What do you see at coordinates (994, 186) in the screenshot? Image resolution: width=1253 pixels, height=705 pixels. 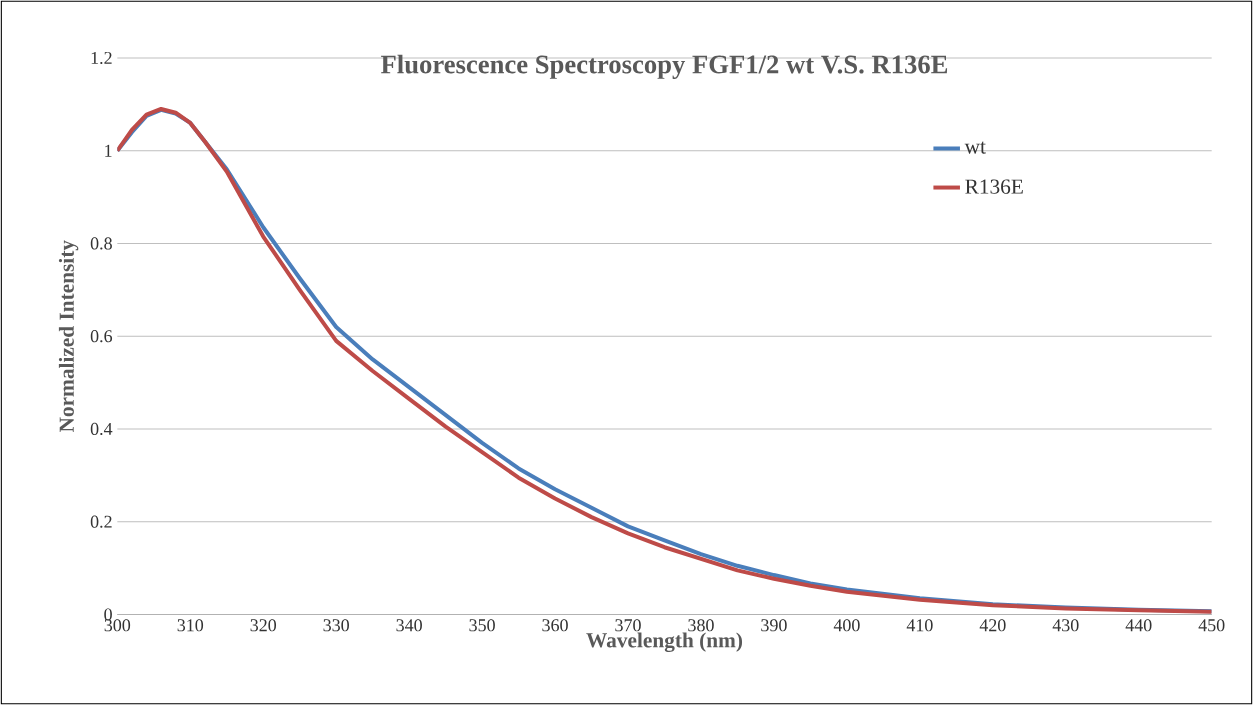 I see `legend-label: R136E` at bounding box center [994, 186].